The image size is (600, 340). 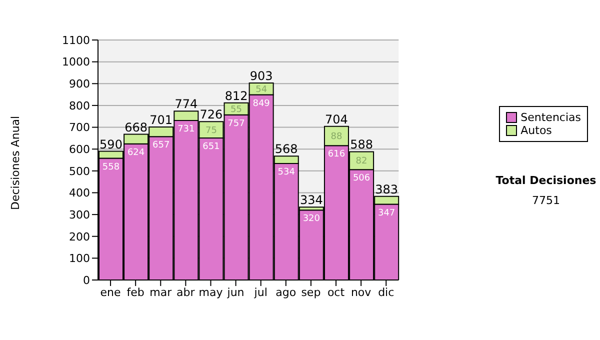 What do you see at coordinates (260, 292) in the screenshot?
I see `x-tick-label: jul` at bounding box center [260, 292].